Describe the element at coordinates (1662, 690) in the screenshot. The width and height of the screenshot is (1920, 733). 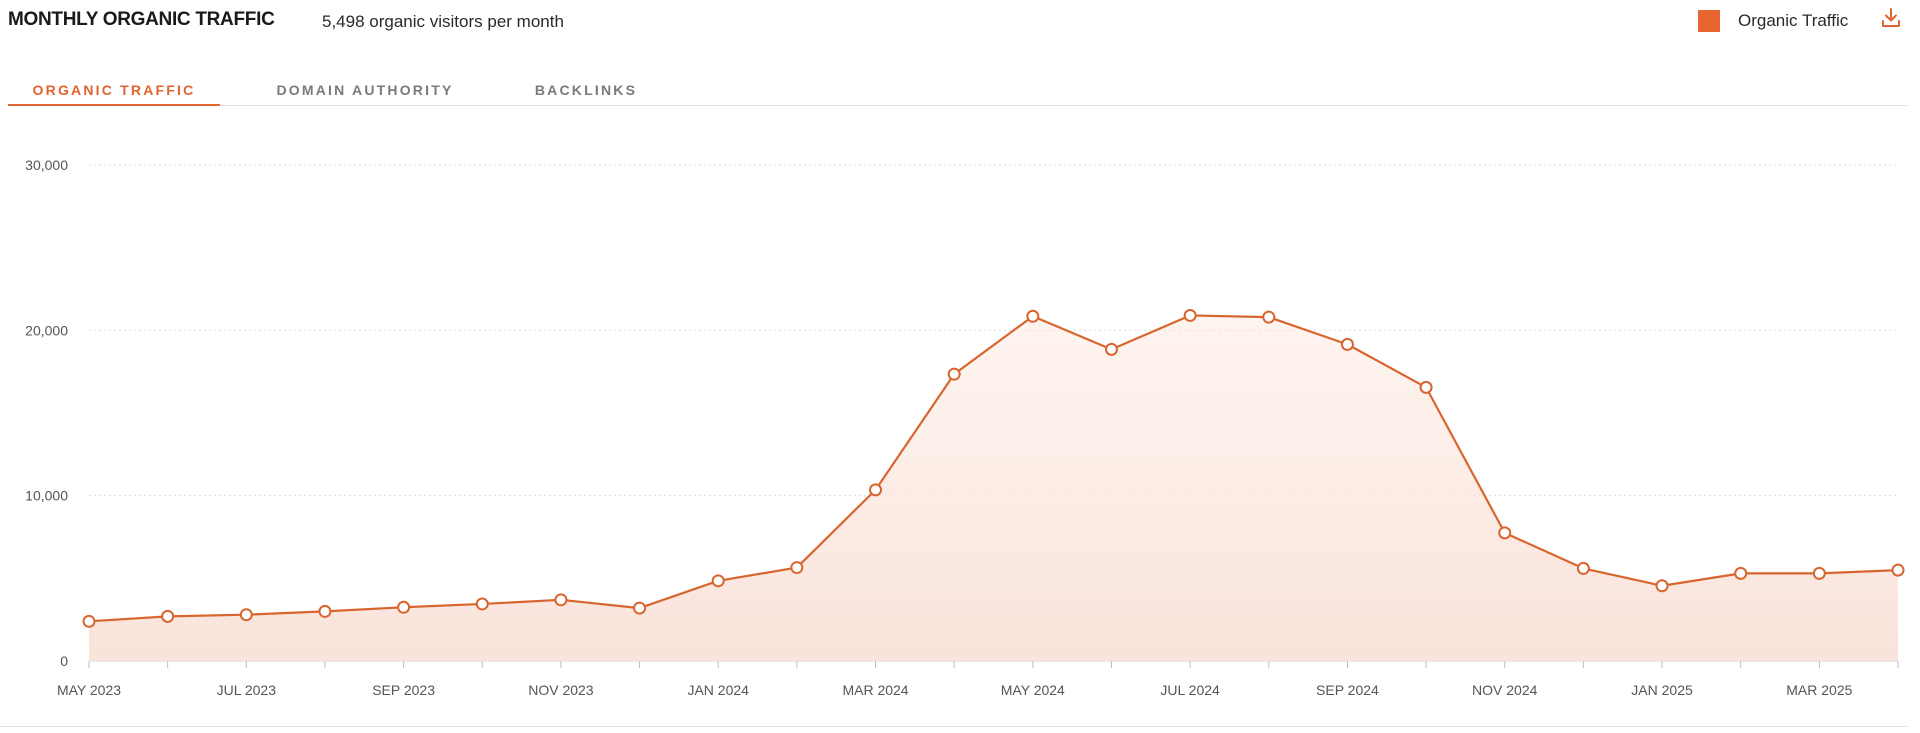
I see `x-tick-label: JAN 2025` at that location.